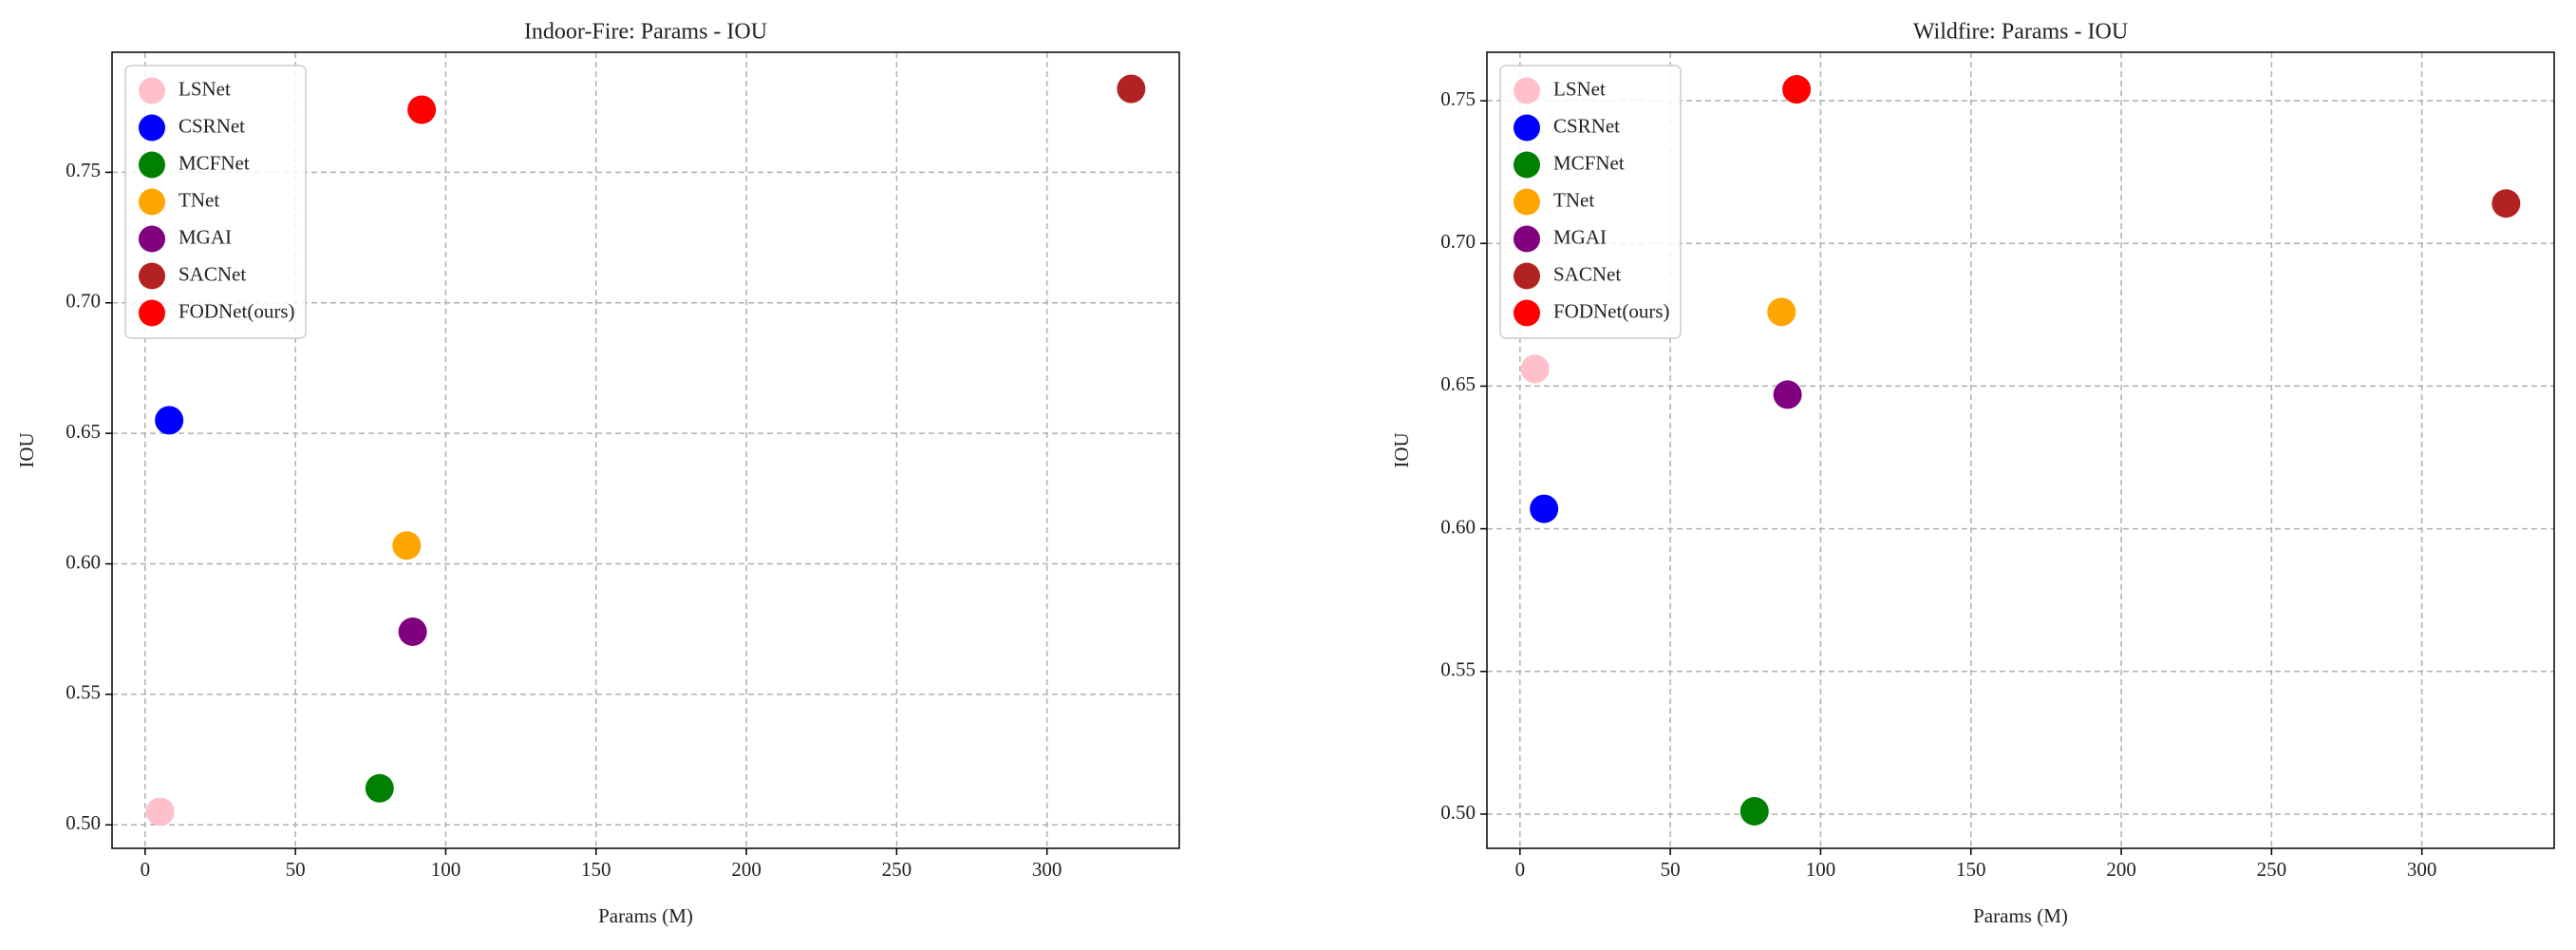 This screenshot has height=950, width=2576. I want to click on chart-title: Wildfire: Params - IOU, so click(2020, 32).